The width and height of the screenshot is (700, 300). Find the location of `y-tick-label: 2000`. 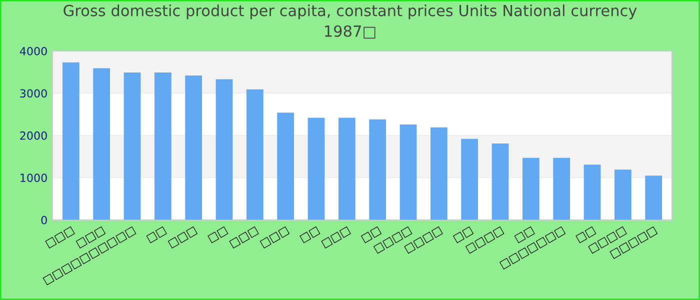

y-tick-label: 2000 is located at coordinates (33, 135).